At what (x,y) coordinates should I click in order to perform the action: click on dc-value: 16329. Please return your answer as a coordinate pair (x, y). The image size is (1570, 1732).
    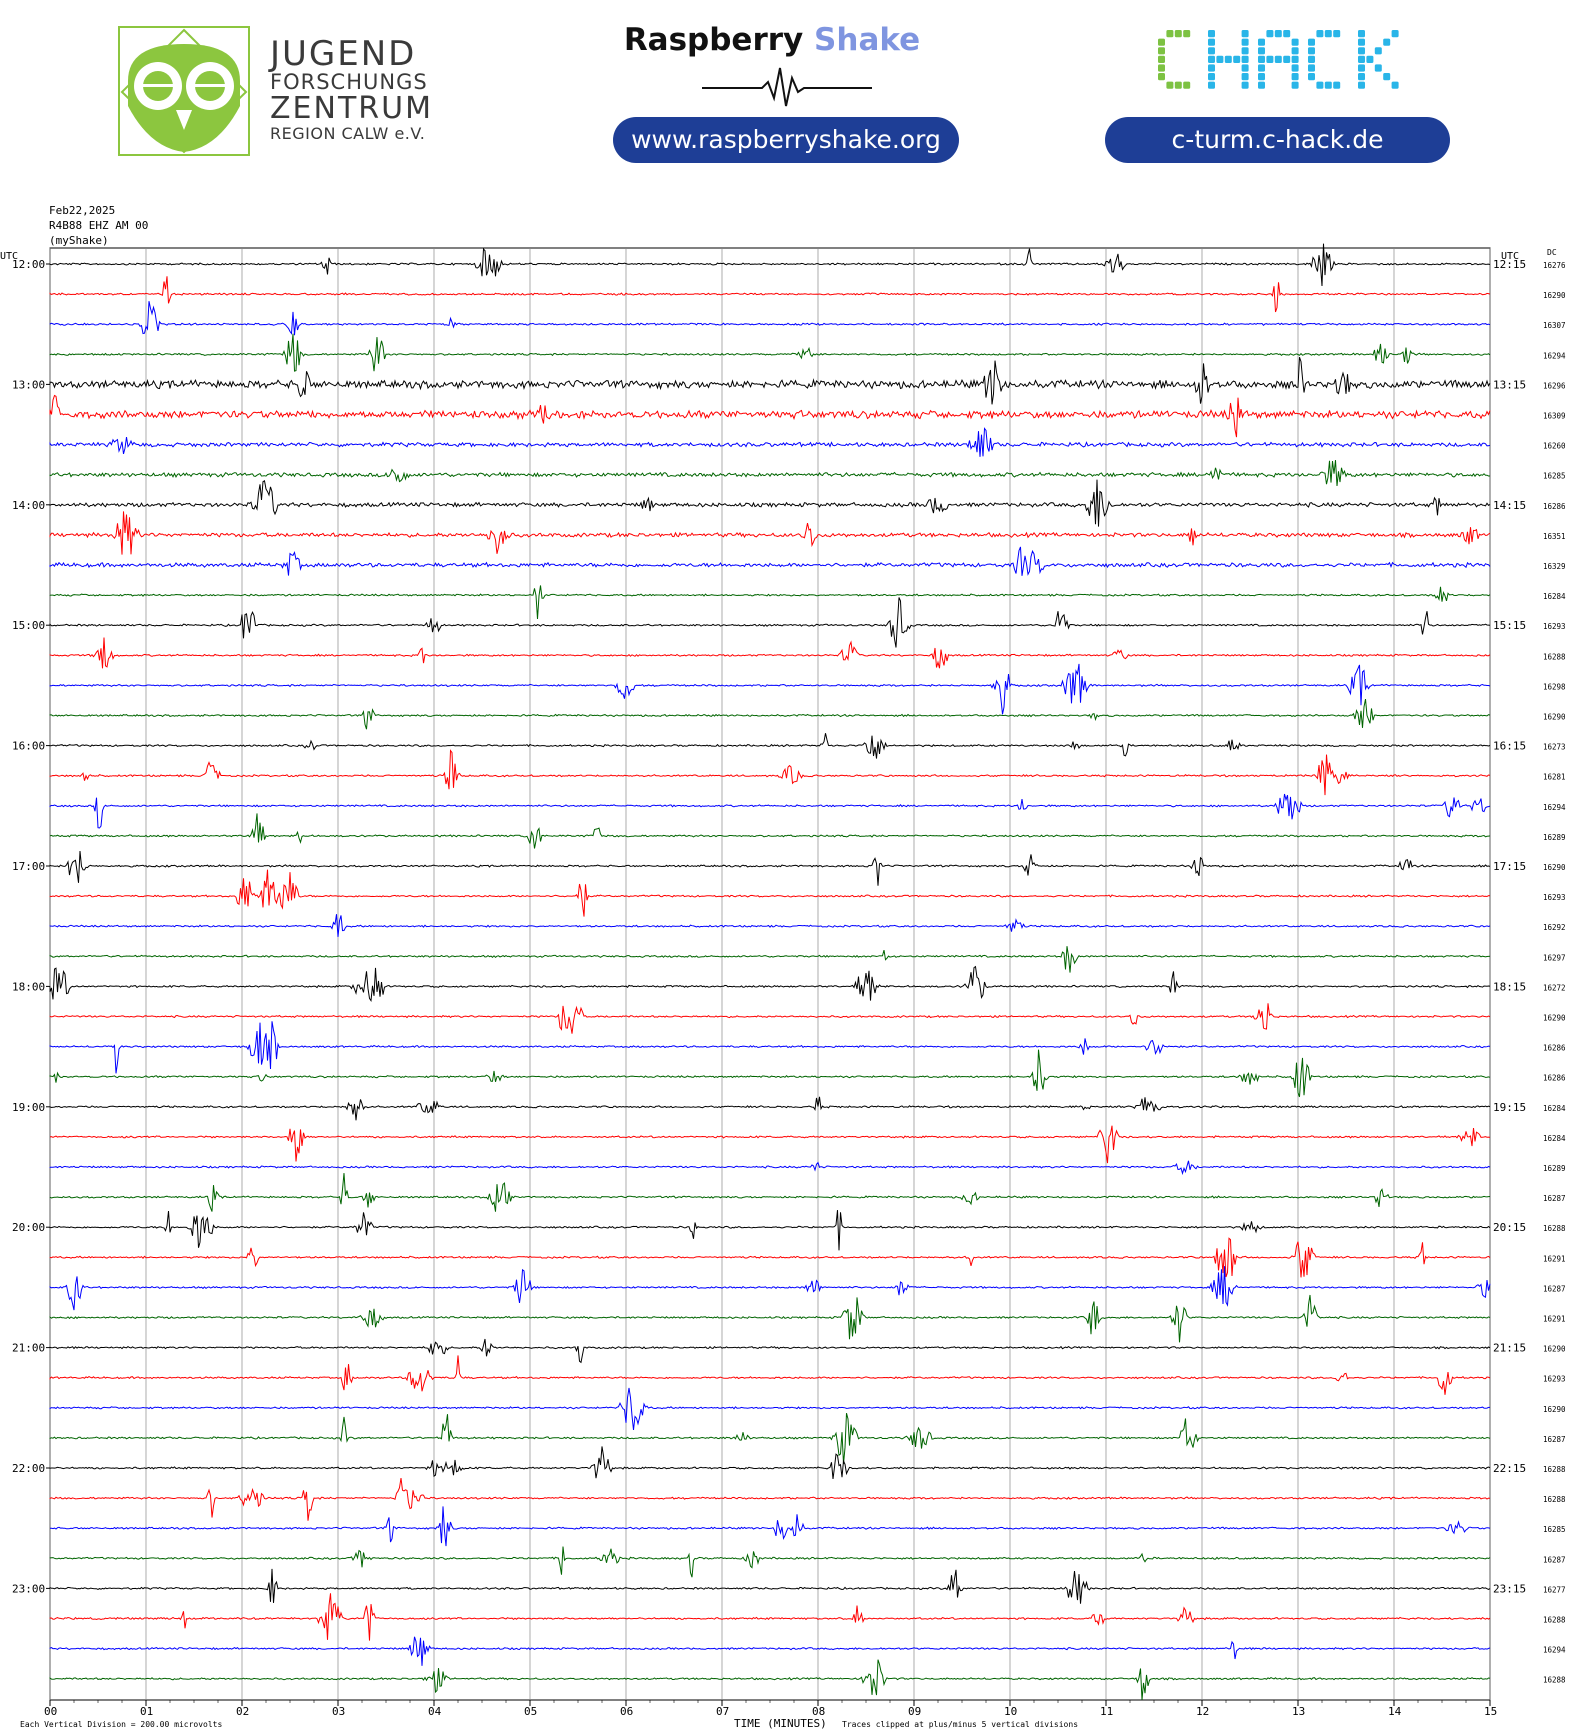
    Looking at the image, I should click on (1554, 566).